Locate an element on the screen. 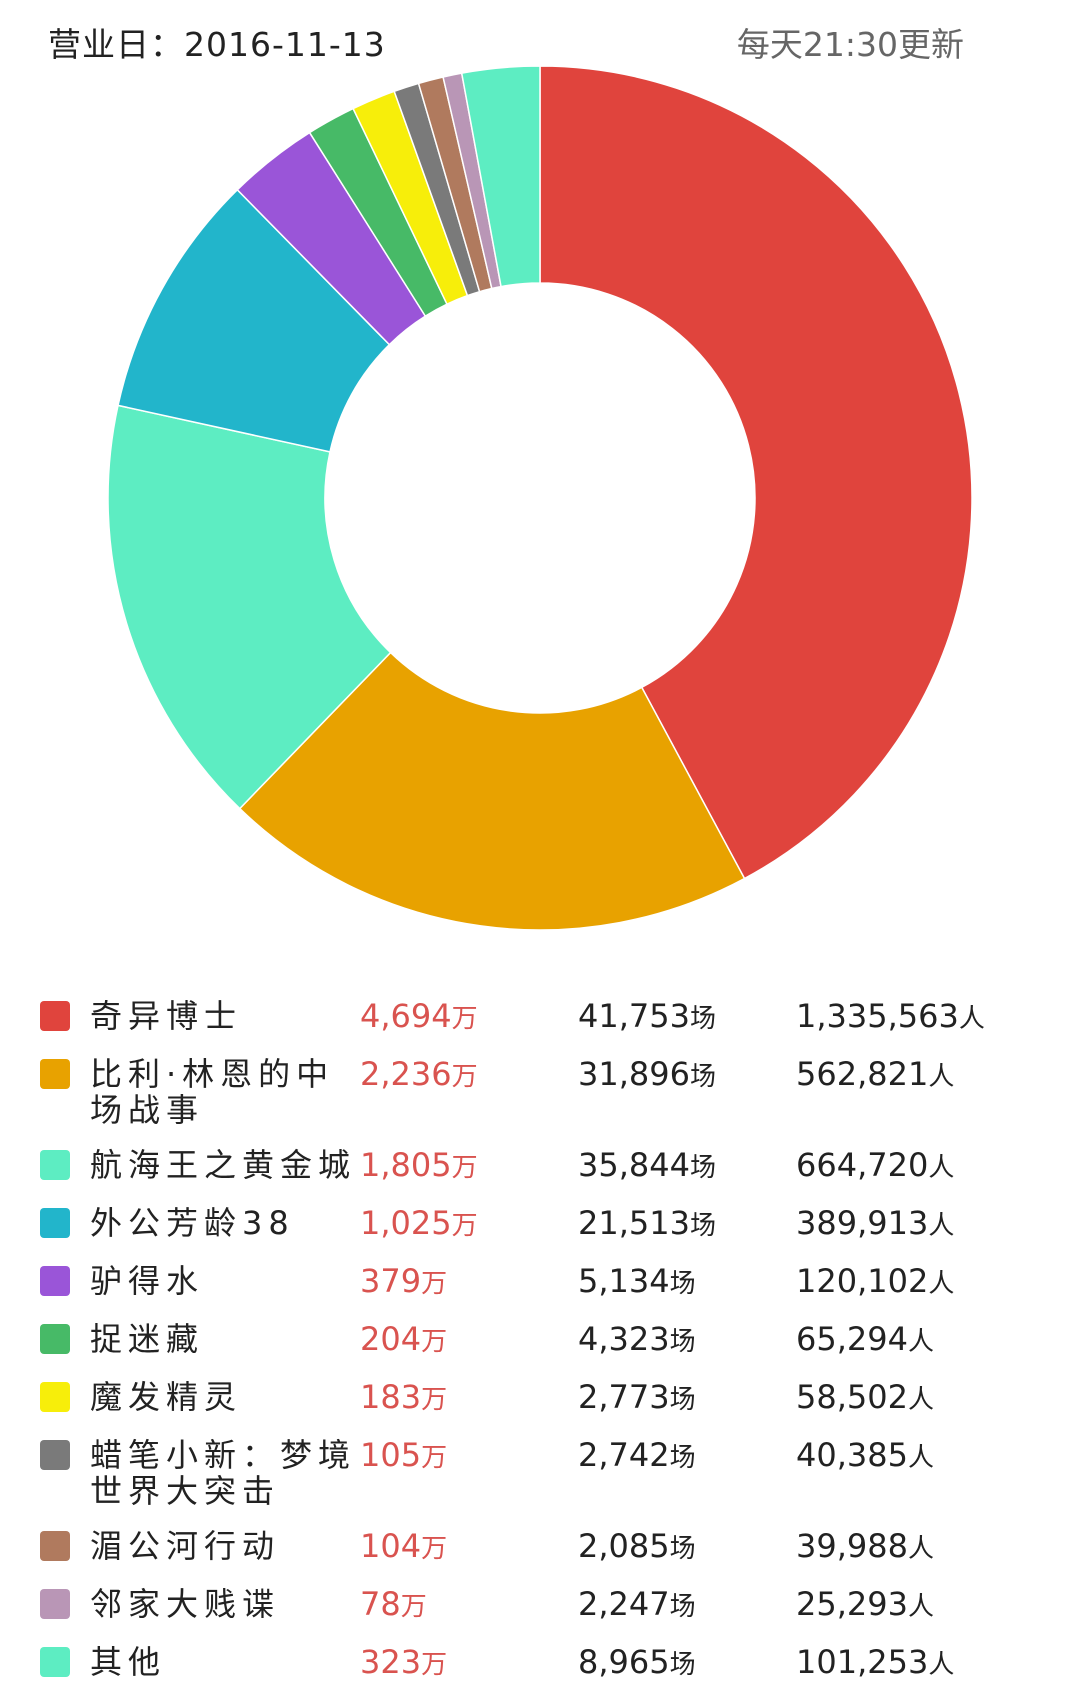 This screenshot has width=1080, height=1702. people-value: 664,720人 is located at coordinates (875, 1165).